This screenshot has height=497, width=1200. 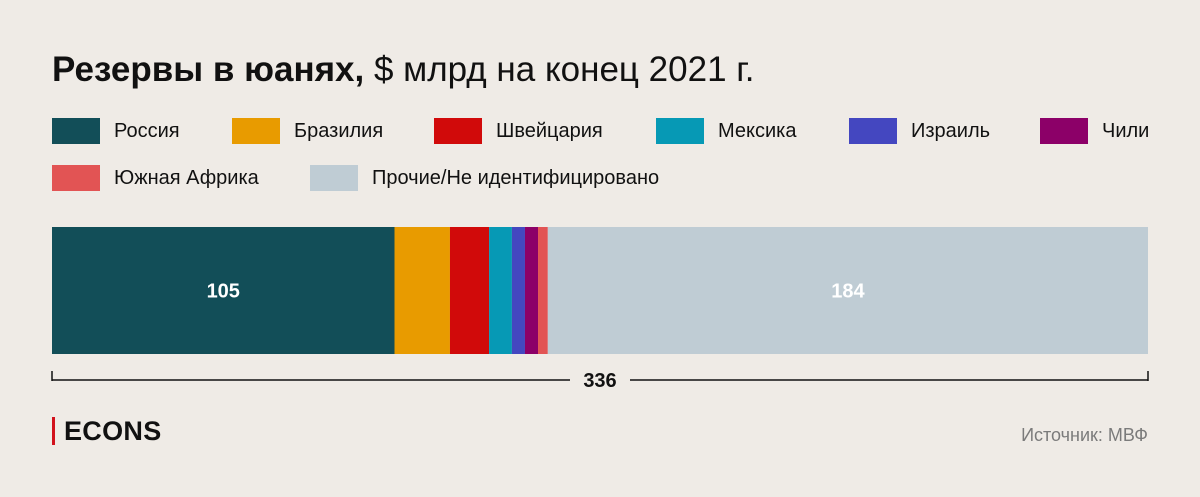 I want to click on legend-item: Мексика, so click(x=726, y=131).